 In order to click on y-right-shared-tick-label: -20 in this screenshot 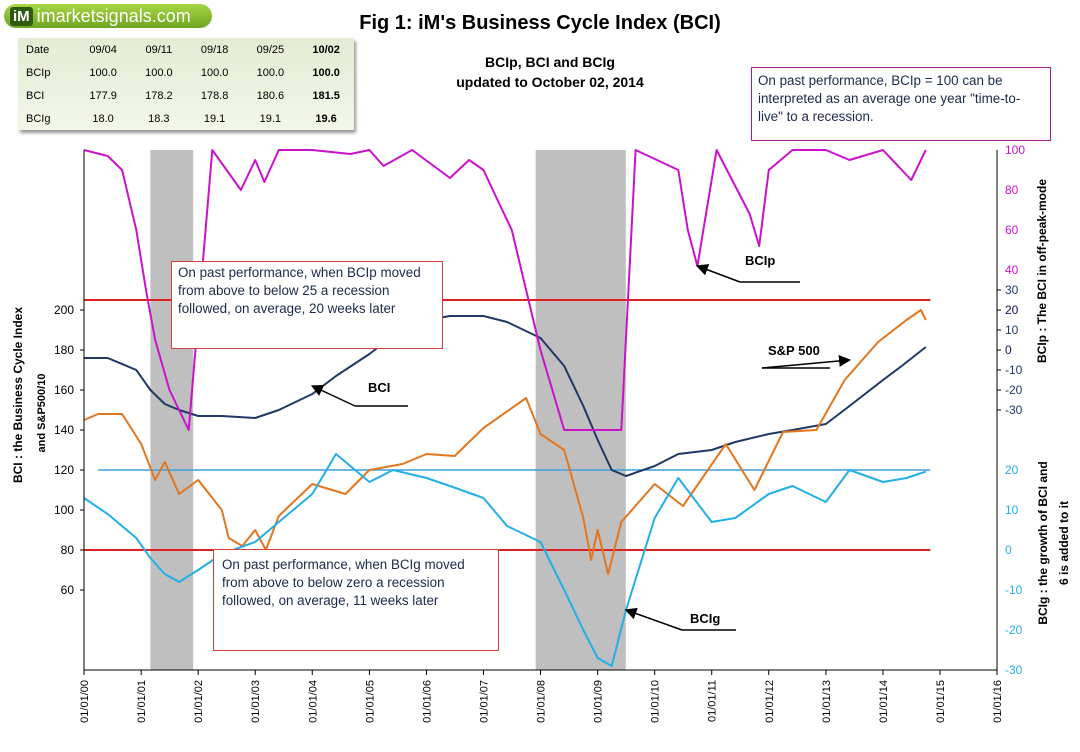, I will do `click(1014, 390)`.